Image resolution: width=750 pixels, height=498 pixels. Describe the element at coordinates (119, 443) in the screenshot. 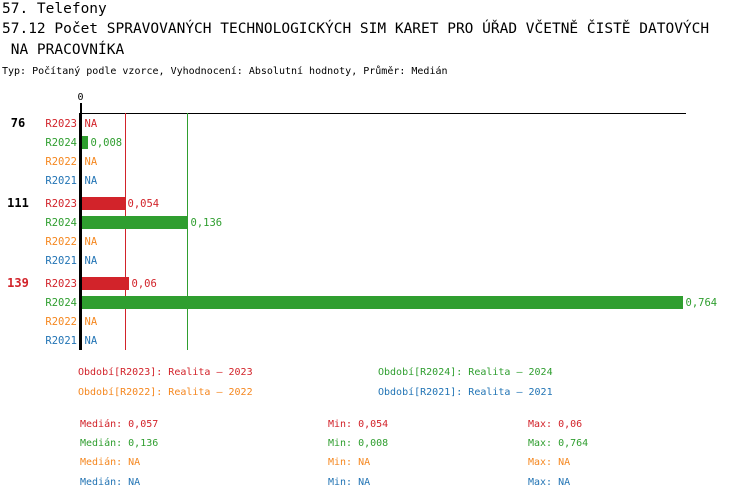

I see `stat-median-r2024: Medián: 0,136` at that location.